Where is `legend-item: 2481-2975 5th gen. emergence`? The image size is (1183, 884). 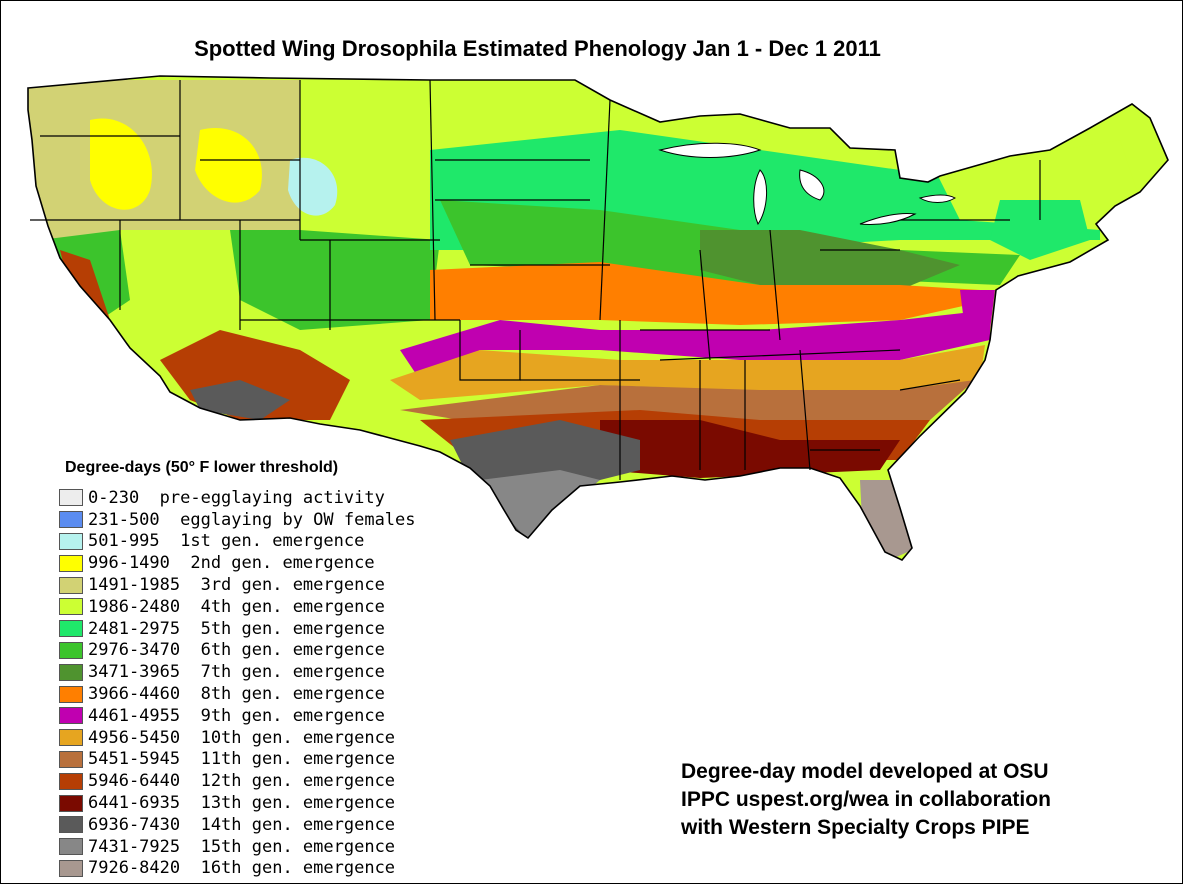 legend-item: 2481-2975 5th gen. emergence is located at coordinates (237, 629).